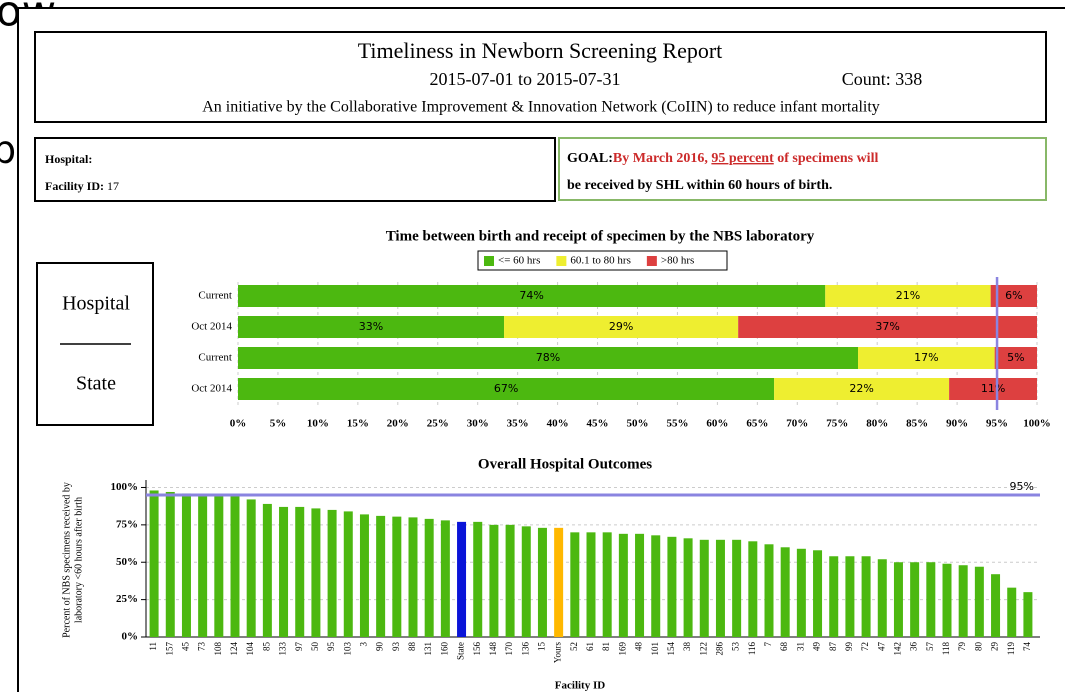 The height and width of the screenshot is (692, 1065). Describe the element at coordinates (817, 647) in the screenshot. I see `x-tick-label: 49` at that location.